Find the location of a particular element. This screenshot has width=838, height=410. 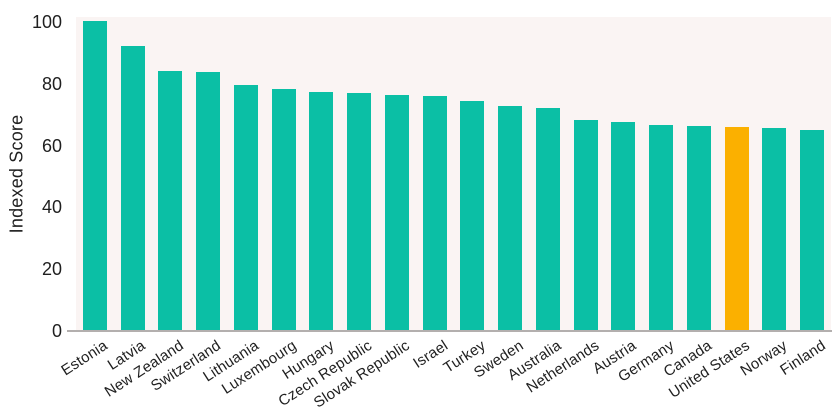

x-tick-label-czech-republic: Czech Republic is located at coordinates (325, 373).